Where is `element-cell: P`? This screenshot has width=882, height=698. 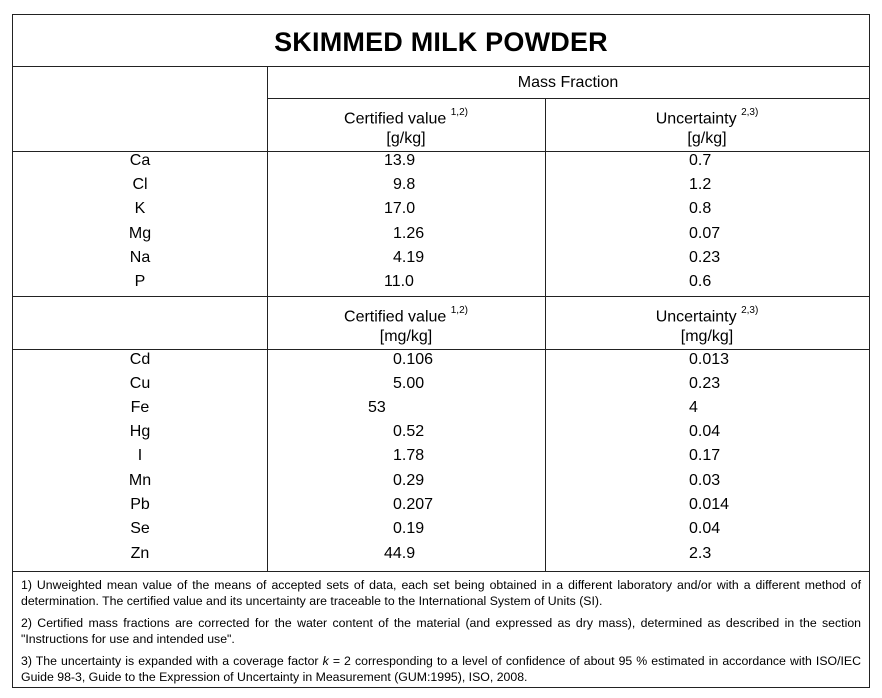 element-cell: P is located at coordinates (140, 281).